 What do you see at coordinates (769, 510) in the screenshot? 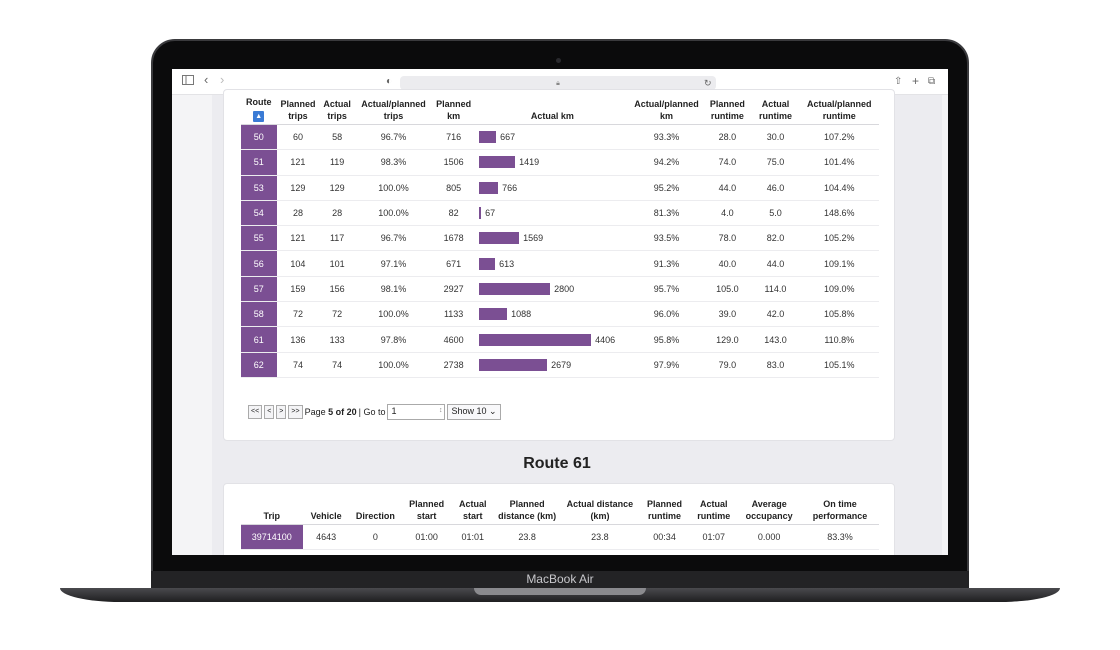
I see `col-avg-occupancy: Average occupancy` at bounding box center [769, 510].